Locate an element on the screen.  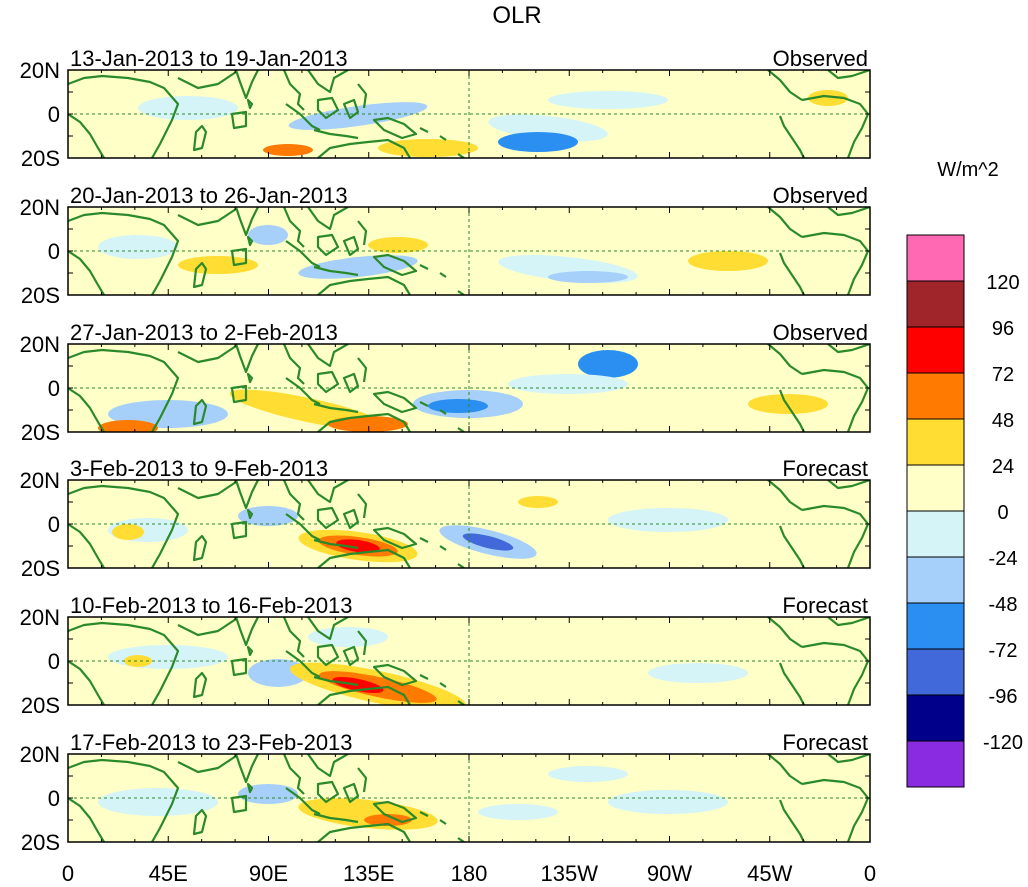
panel-period: 3-Feb-2013 to 9-Feb-2013 is located at coordinates (199, 468).